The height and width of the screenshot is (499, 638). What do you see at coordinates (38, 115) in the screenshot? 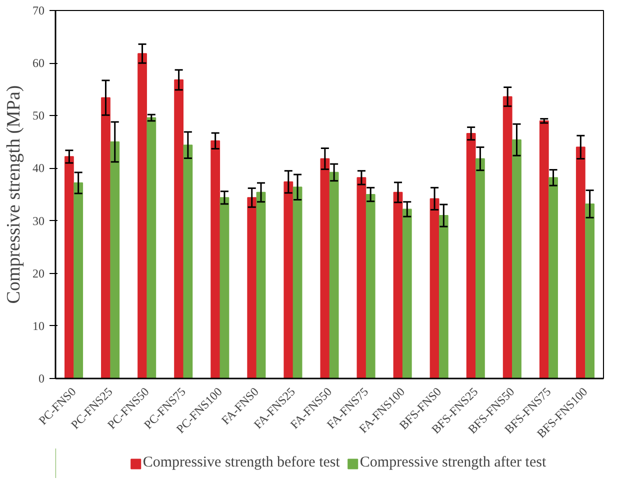
I see `y-tick-label: 50` at bounding box center [38, 115].